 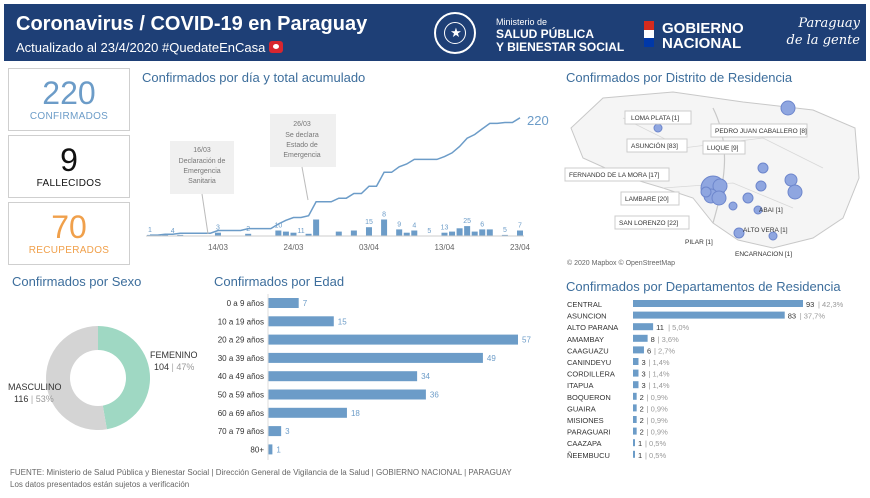 I want to click on map-label-luque: LUQUE [9], so click(x=723, y=148).